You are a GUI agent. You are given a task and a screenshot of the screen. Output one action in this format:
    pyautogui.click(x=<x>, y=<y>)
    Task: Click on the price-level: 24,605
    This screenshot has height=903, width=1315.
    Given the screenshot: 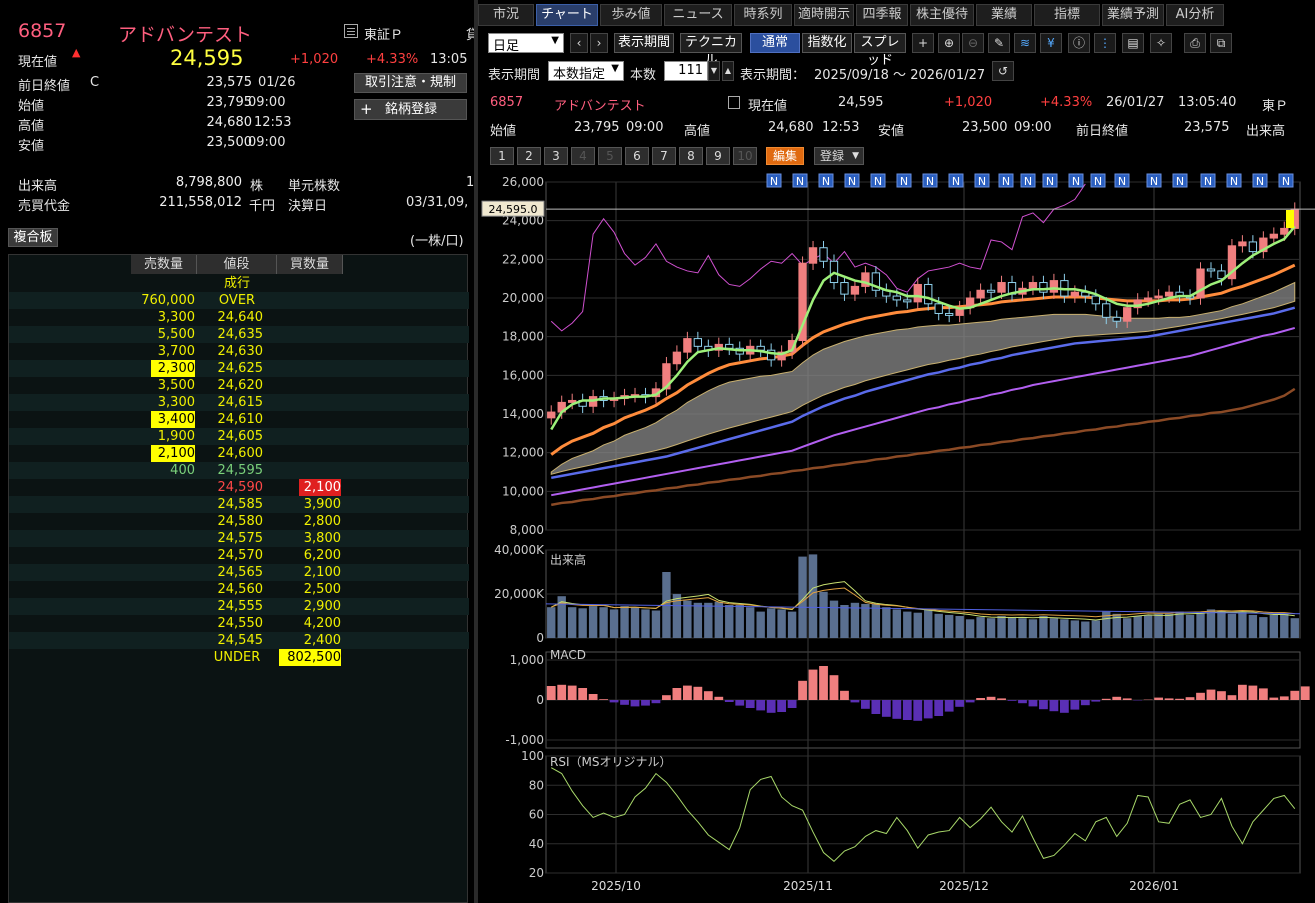 What is the action you would take?
    pyautogui.click(x=240, y=436)
    